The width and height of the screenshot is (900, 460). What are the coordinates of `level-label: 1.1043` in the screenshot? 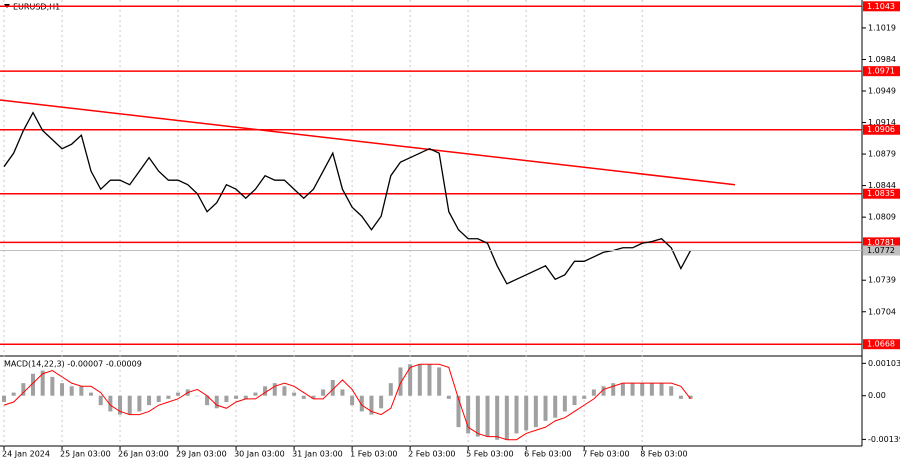 It's located at (881, 6).